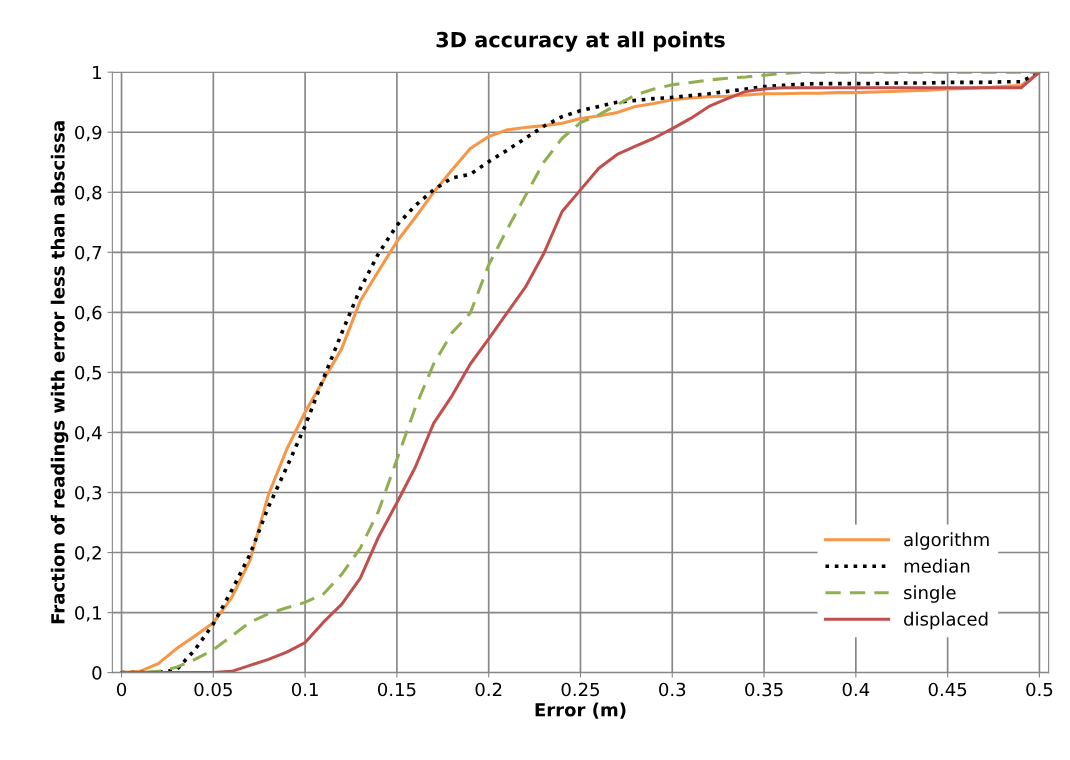 The height and width of the screenshot is (760, 1070). I want to click on legend-label: single, so click(930, 594).